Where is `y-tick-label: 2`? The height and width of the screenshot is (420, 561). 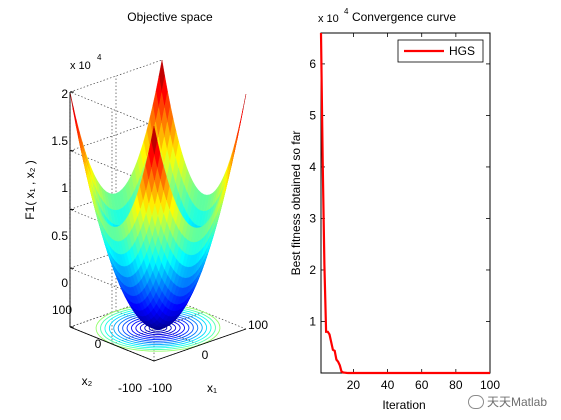 y-tick-label: 2 is located at coordinates (312, 270).